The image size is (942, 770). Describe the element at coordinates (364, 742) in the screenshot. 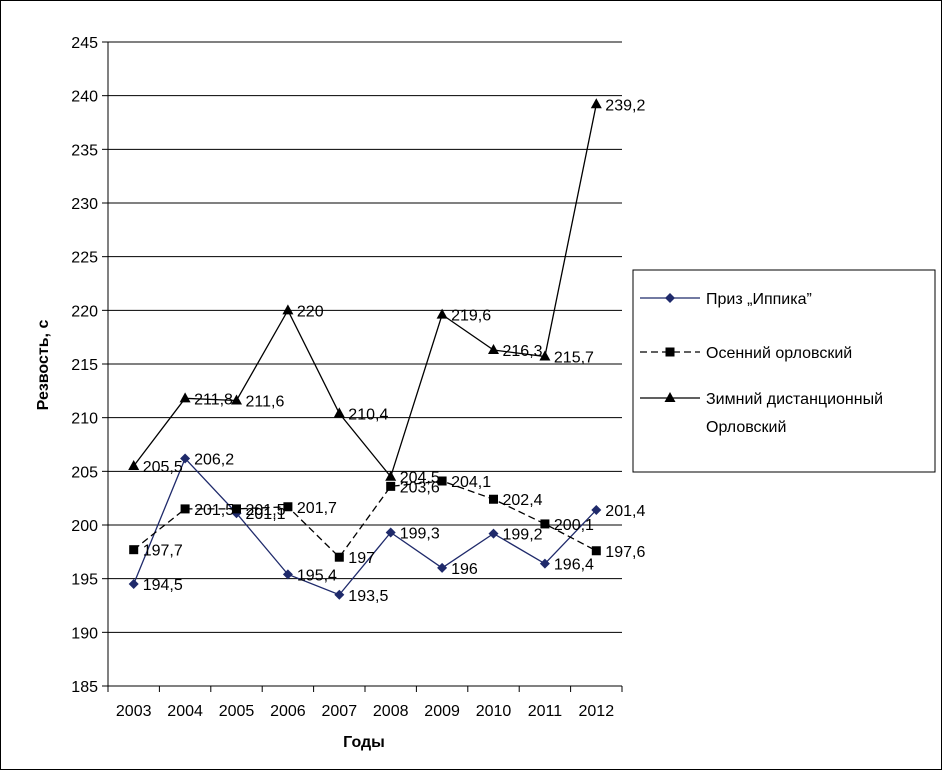

I see `x-axis-title: Годы` at that location.